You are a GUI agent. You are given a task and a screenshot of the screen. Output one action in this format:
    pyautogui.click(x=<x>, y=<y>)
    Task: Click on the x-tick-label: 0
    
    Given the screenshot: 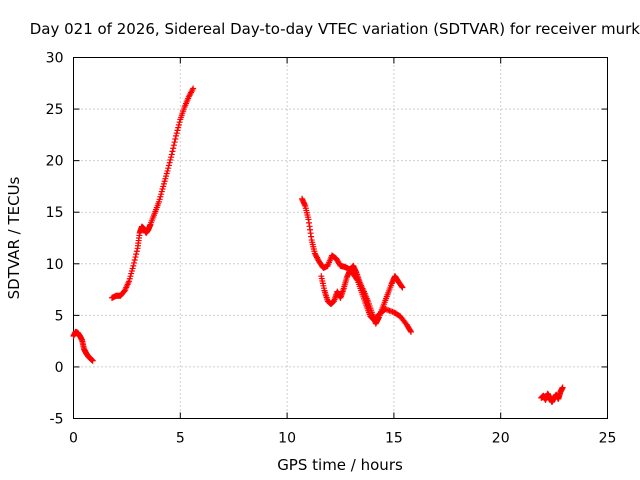 What is the action you would take?
    pyautogui.click(x=73, y=439)
    